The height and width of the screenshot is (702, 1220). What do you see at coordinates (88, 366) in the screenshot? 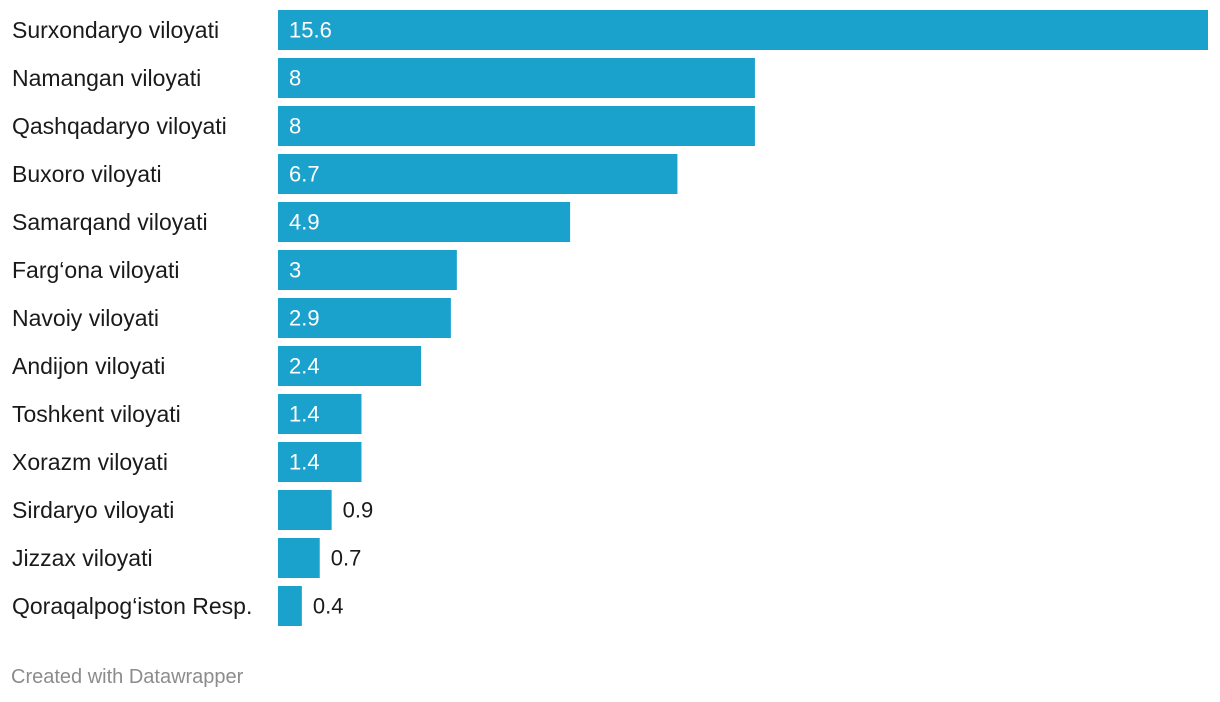
I see `category-label: Andijon viloyati` at bounding box center [88, 366].